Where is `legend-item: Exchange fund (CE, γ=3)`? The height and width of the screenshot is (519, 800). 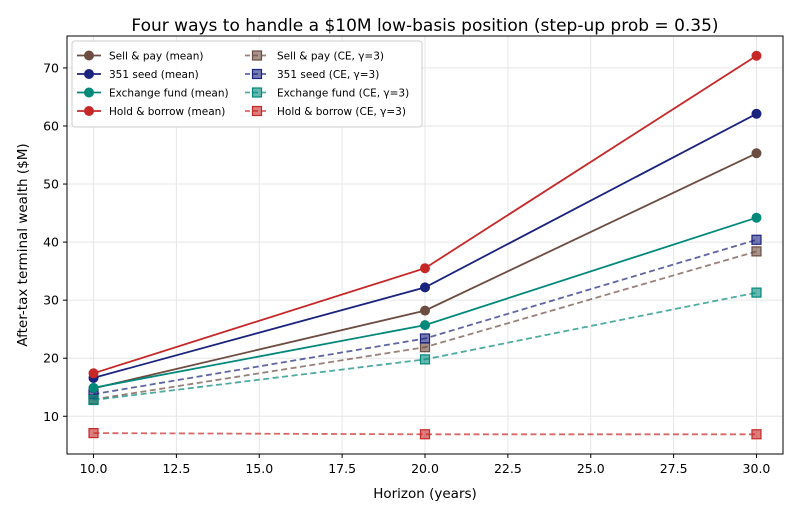
legend-item: Exchange fund (CE, γ=3) is located at coordinates (327, 93).